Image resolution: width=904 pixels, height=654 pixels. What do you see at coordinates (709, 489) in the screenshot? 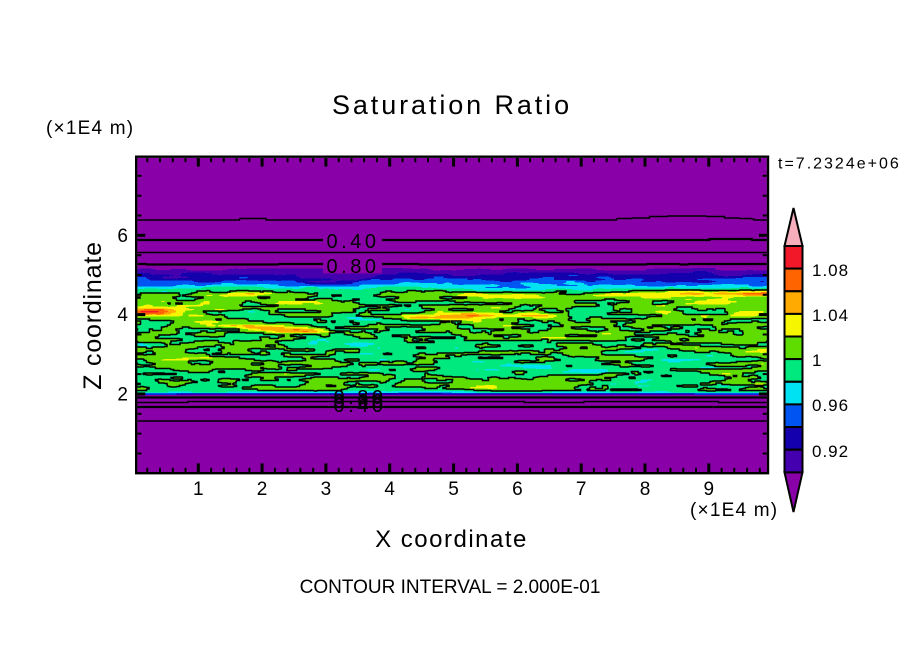
I see `svg-text: 9` at bounding box center [709, 489].